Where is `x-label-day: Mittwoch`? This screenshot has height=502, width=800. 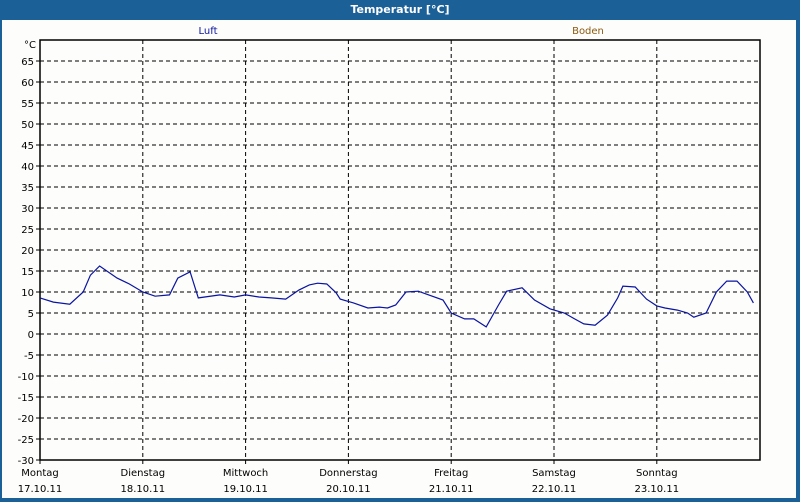
x-label-day: Mittwoch is located at coordinates (245, 473).